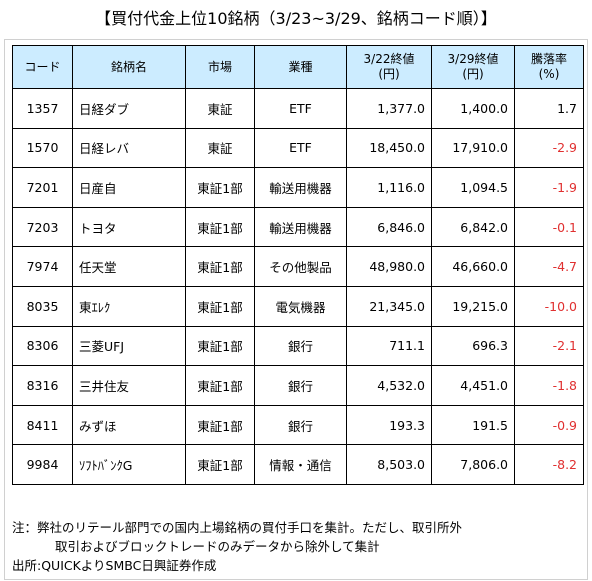 The height and width of the screenshot is (581, 592). What do you see at coordinates (389, 266) in the screenshot?
I see `cell-close-0322: 48,980.0` at bounding box center [389, 266].